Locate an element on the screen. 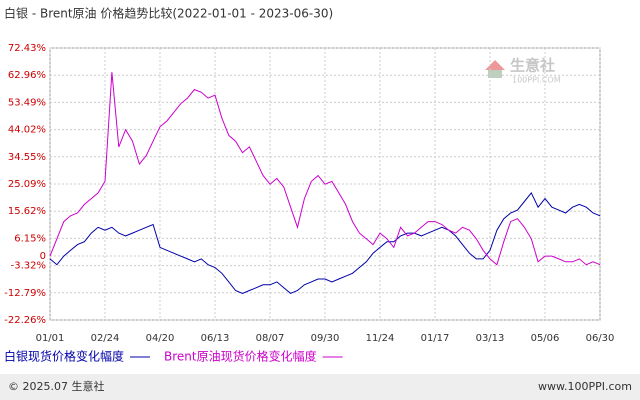  x-tick-label: 02/24 is located at coordinates (105, 338).